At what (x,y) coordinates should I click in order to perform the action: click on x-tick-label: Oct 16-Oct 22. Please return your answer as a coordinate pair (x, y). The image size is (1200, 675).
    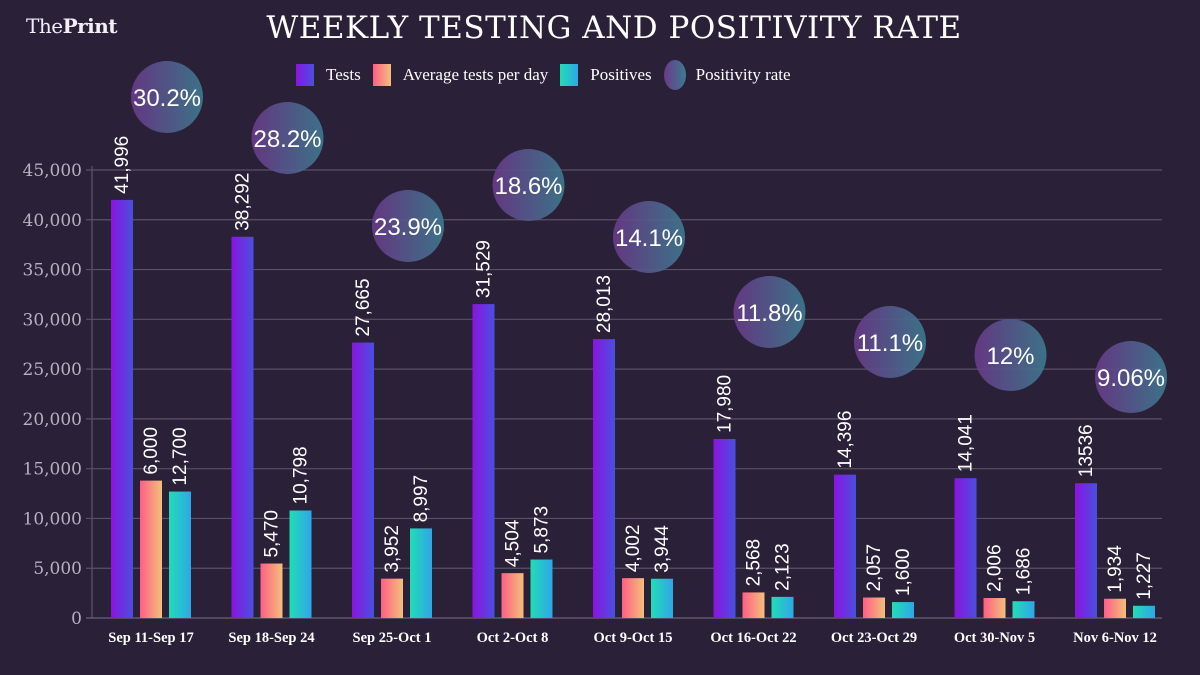
    Looking at the image, I should click on (753, 638).